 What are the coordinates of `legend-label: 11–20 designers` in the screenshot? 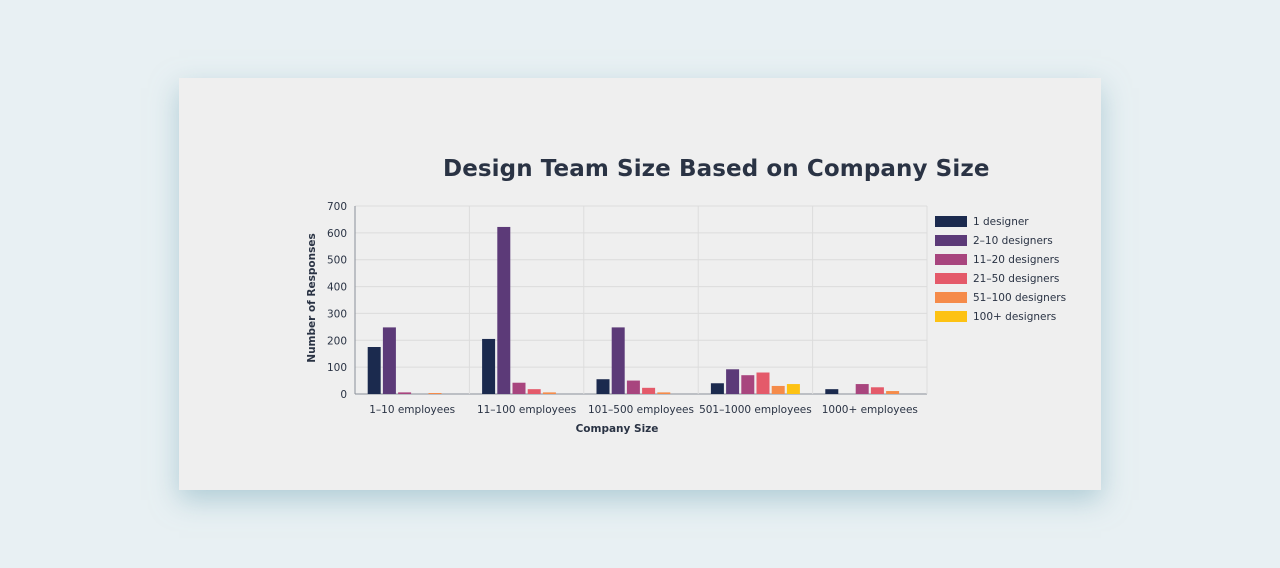 It's located at (1016, 259).